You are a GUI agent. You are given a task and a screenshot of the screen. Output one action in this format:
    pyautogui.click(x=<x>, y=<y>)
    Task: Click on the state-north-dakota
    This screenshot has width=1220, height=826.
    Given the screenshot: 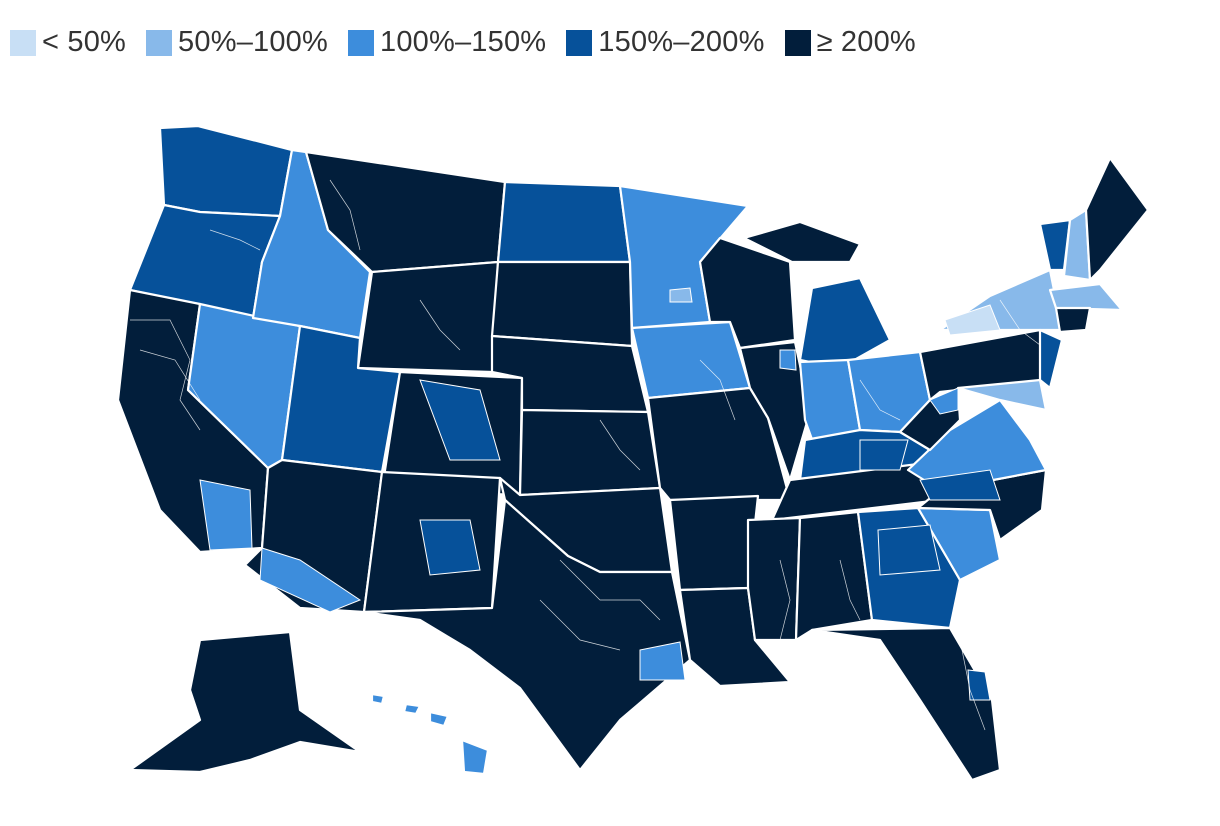 What is the action you would take?
    pyautogui.click(x=564, y=222)
    